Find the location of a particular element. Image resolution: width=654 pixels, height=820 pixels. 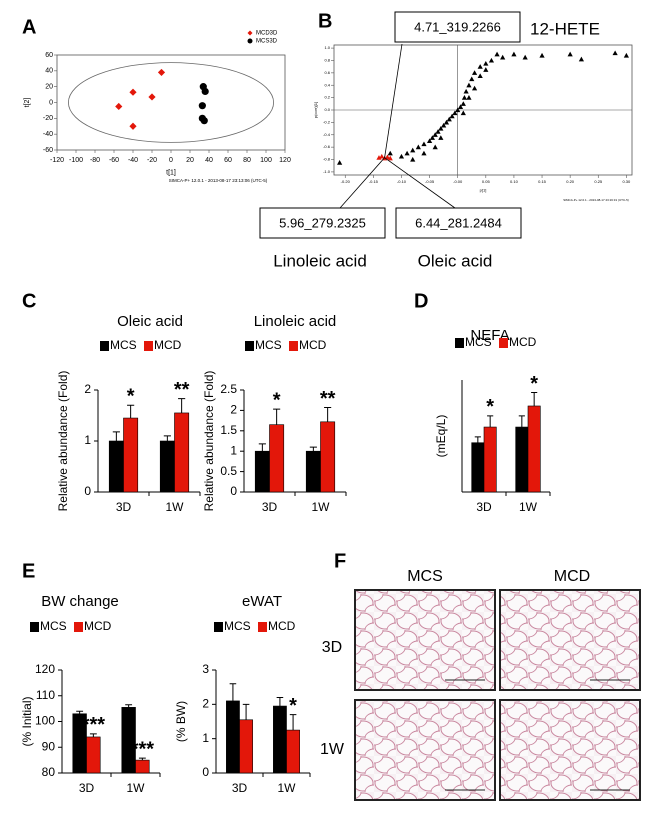

y-axis-label: Relative abundance (Fold) is located at coordinates (209, 441).